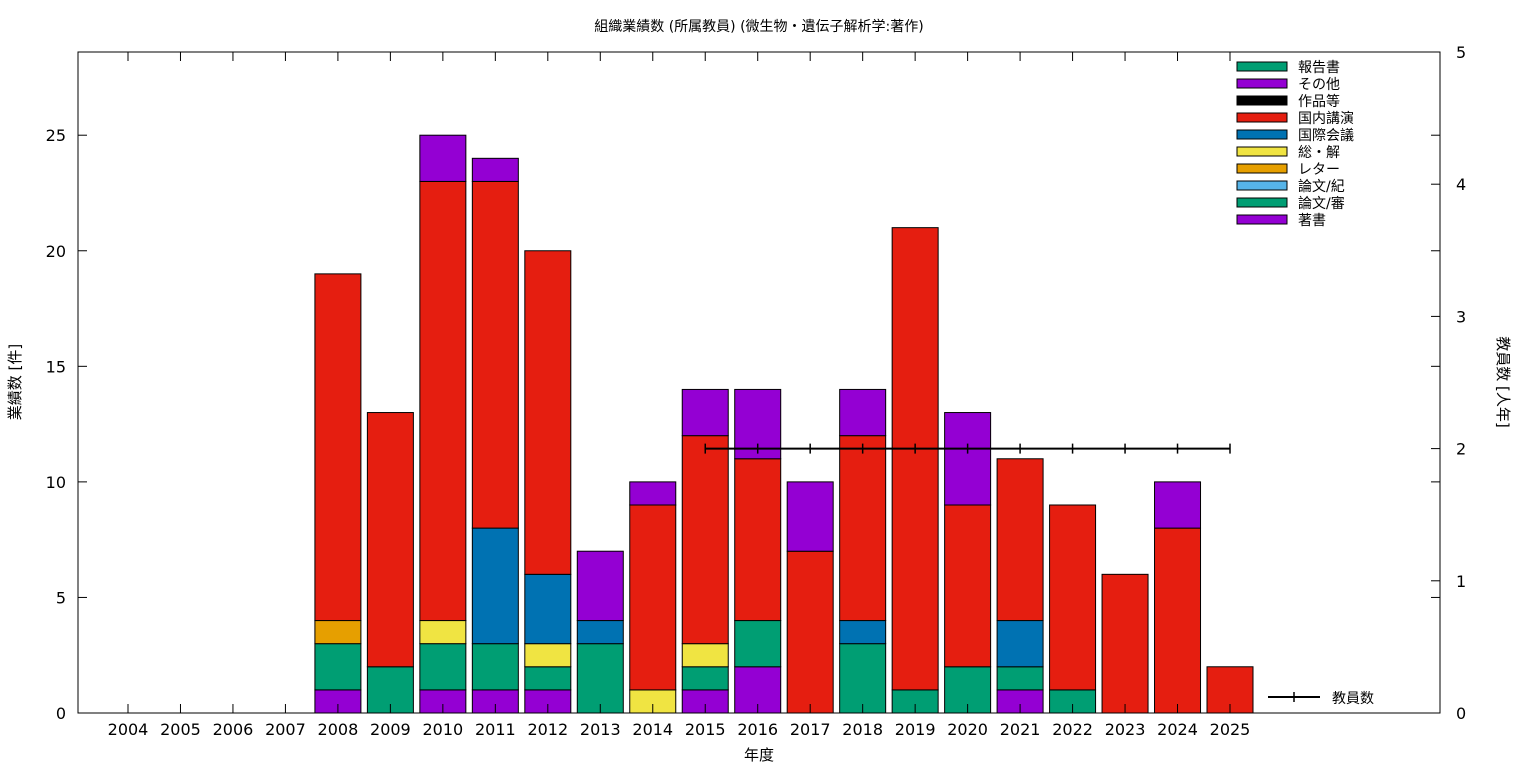 The width and height of the screenshot is (1536, 768). Describe the element at coordinates (652, 729) in the screenshot. I see `x-tick-label: 2014` at that location.